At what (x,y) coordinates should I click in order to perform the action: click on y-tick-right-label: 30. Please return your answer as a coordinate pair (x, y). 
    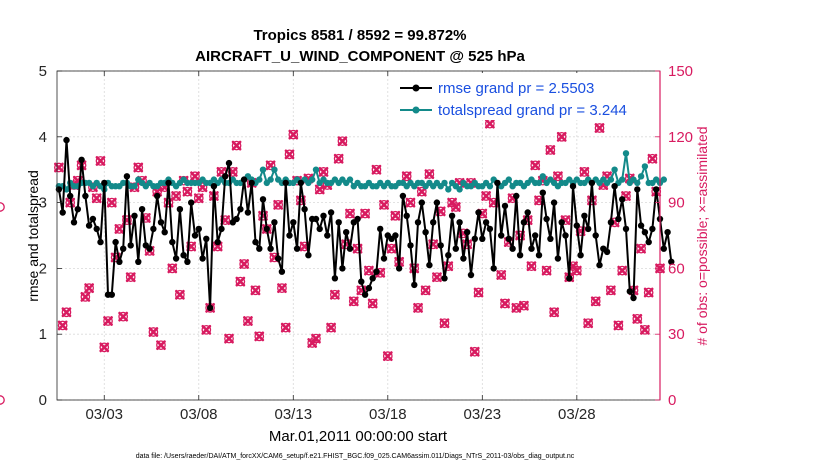
    Looking at the image, I should click on (676, 334).